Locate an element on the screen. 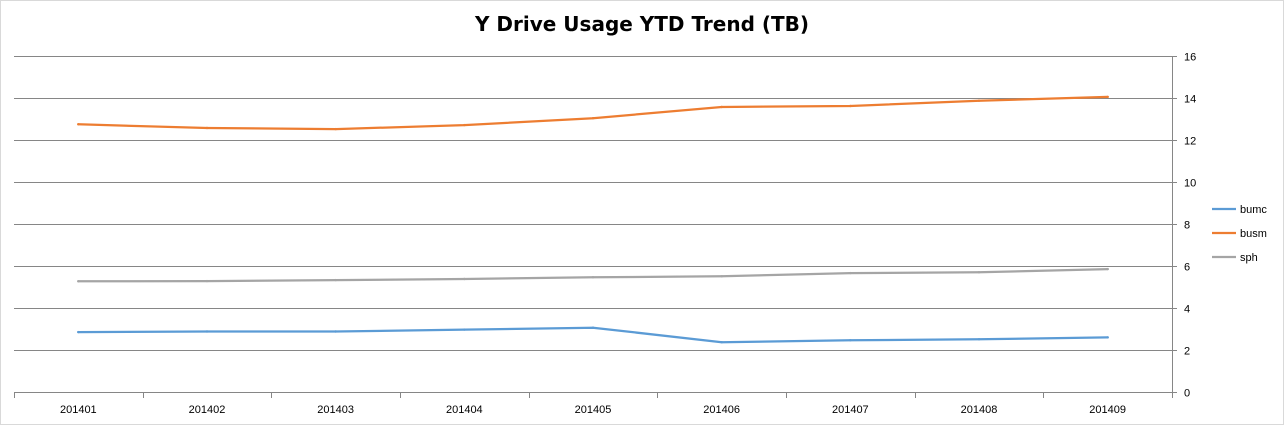  y-tick-label: 6 is located at coordinates (1187, 268).